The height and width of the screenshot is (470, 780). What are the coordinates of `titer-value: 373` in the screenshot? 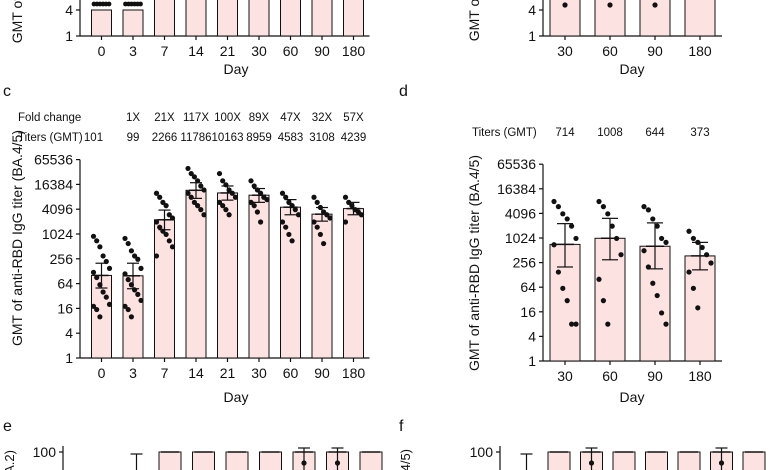 It's located at (699, 133).